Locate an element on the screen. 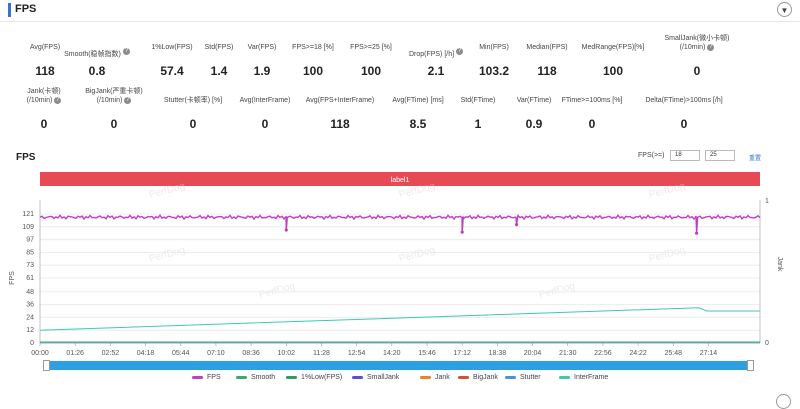 The height and width of the screenshot is (409, 800). legend-item: Stutter is located at coordinates (523, 377).